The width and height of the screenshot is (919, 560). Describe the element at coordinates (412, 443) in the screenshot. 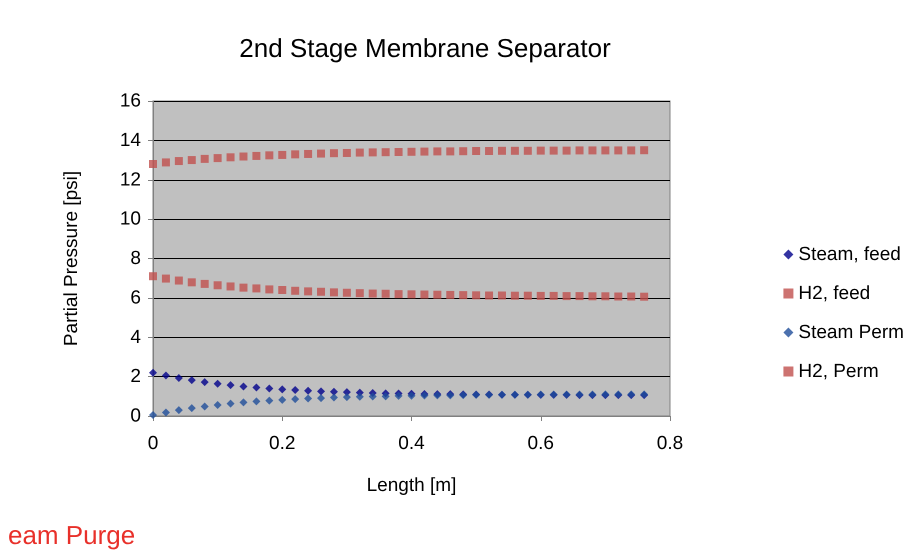

I see `x-tick-label: 0.4` at that location.